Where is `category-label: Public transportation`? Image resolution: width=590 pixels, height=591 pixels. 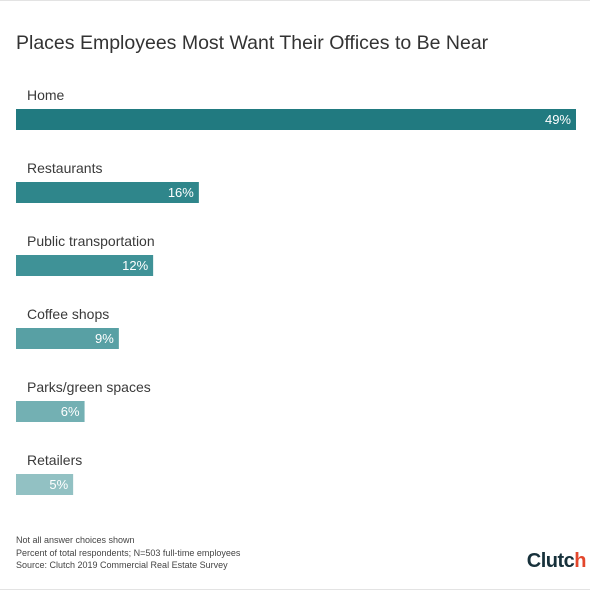
category-label: Public transportation is located at coordinates (91, 241).